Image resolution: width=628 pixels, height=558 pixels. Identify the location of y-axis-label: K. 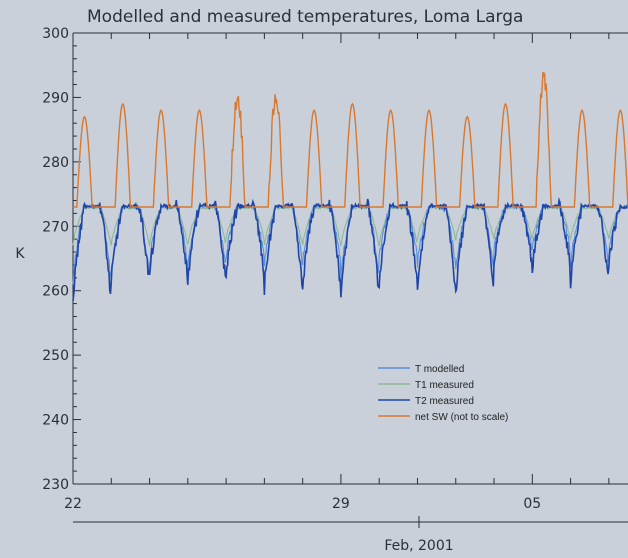
(20, 254).